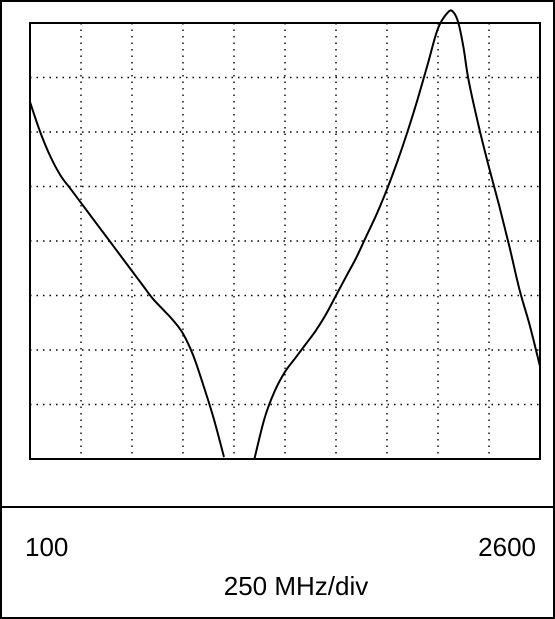 This screenshot has width=555, height=619. What do you see at coordinates (46, 547) in the screenshot?
I see `x-start-label: 100` at bounding box center [46, 547].